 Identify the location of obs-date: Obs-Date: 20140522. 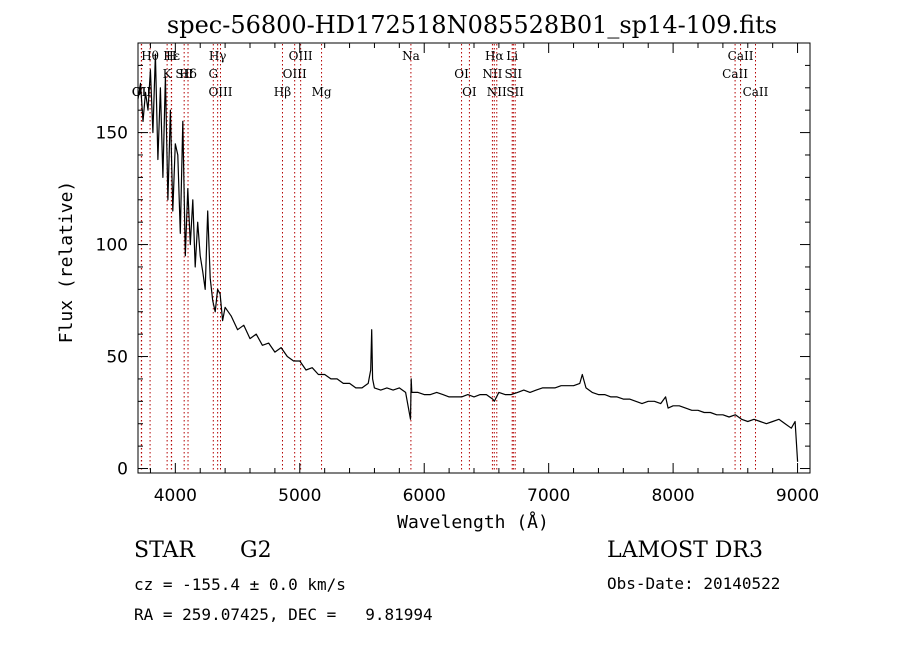
(693, 583).